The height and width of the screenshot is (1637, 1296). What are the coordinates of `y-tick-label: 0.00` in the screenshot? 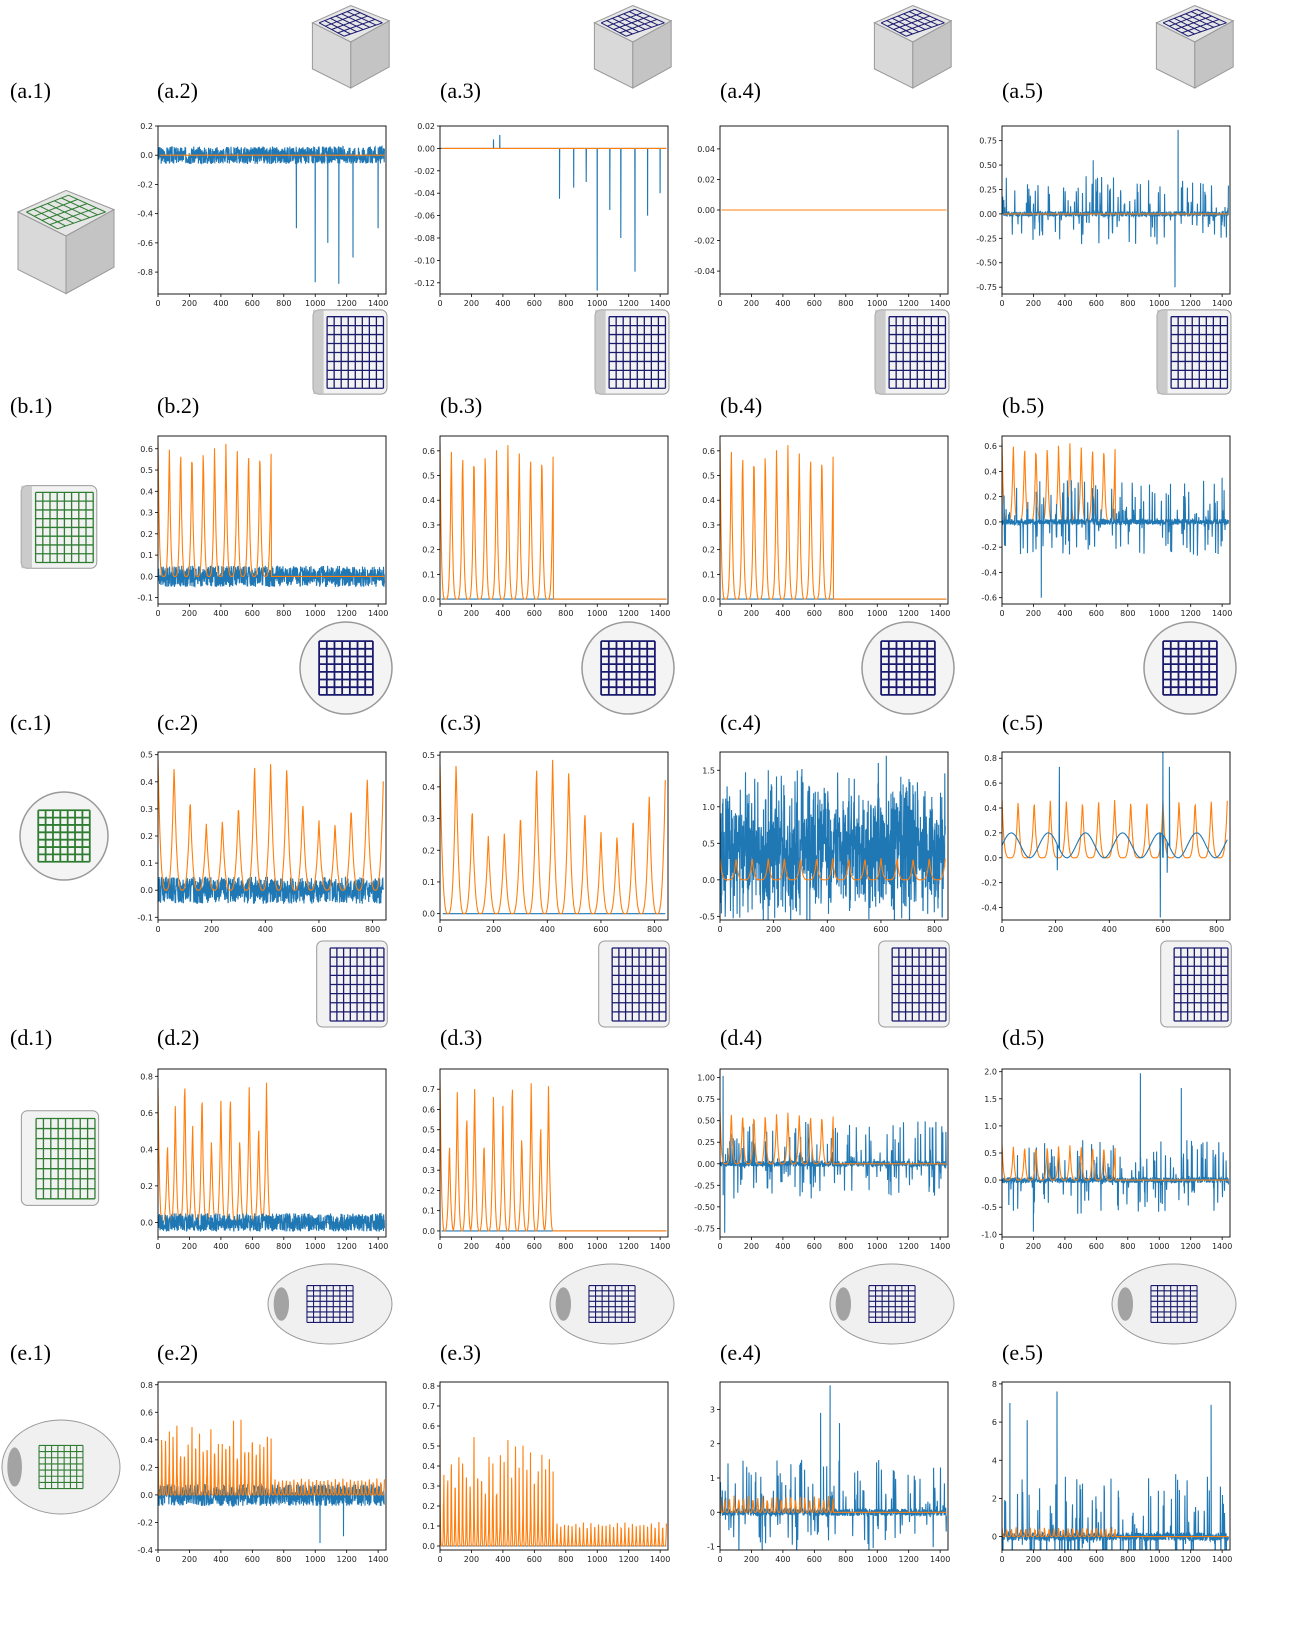 It's located at (706, 1164).